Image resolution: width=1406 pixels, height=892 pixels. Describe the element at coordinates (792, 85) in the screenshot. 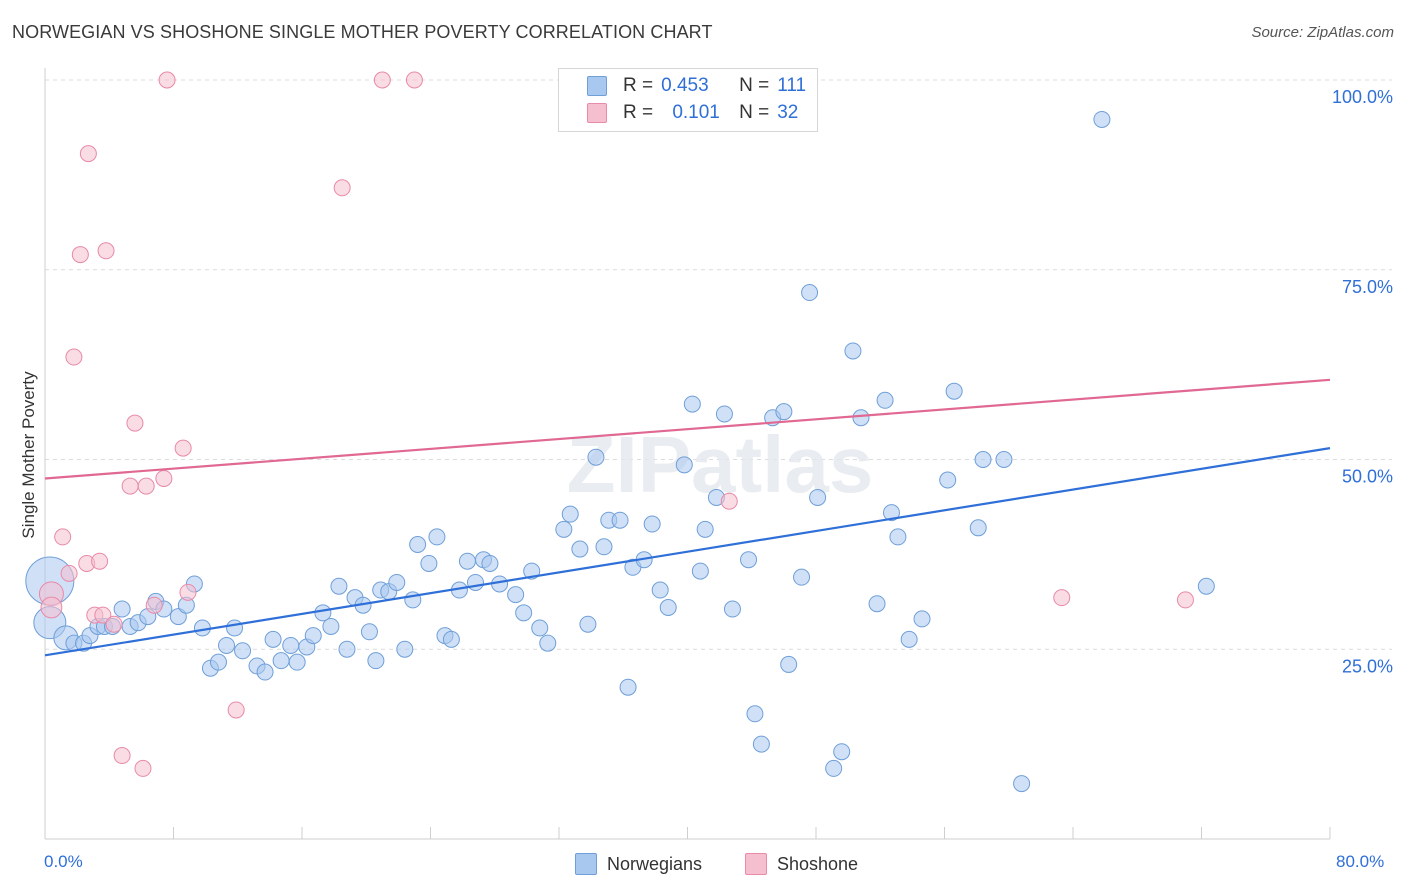

I see `legend-n-value: 111` at that location.